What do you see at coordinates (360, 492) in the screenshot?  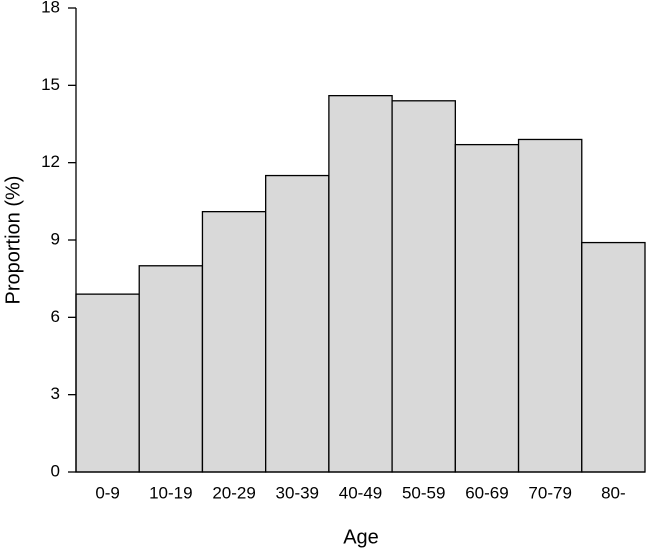 I see `x-tick-label: 40-49` at bounding box center [360, 492].